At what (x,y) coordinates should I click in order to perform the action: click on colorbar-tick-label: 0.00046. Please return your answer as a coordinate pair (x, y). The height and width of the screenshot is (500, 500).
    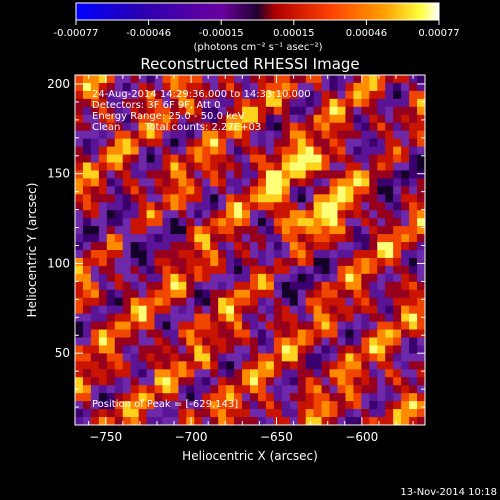
    Looking at the image, I should click on (366, 33).